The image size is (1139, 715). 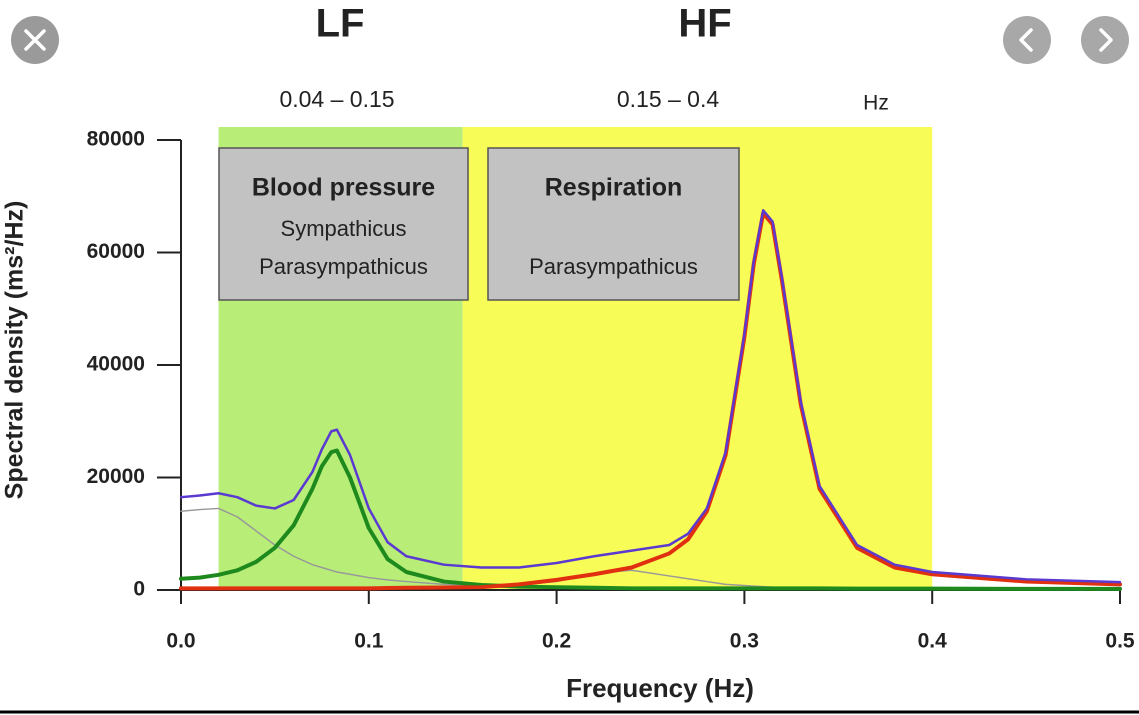 What do you see at coordinates (139, 589) in the screenshot?
I see `y-tick-label: 0` at bounding box center [139, 589].